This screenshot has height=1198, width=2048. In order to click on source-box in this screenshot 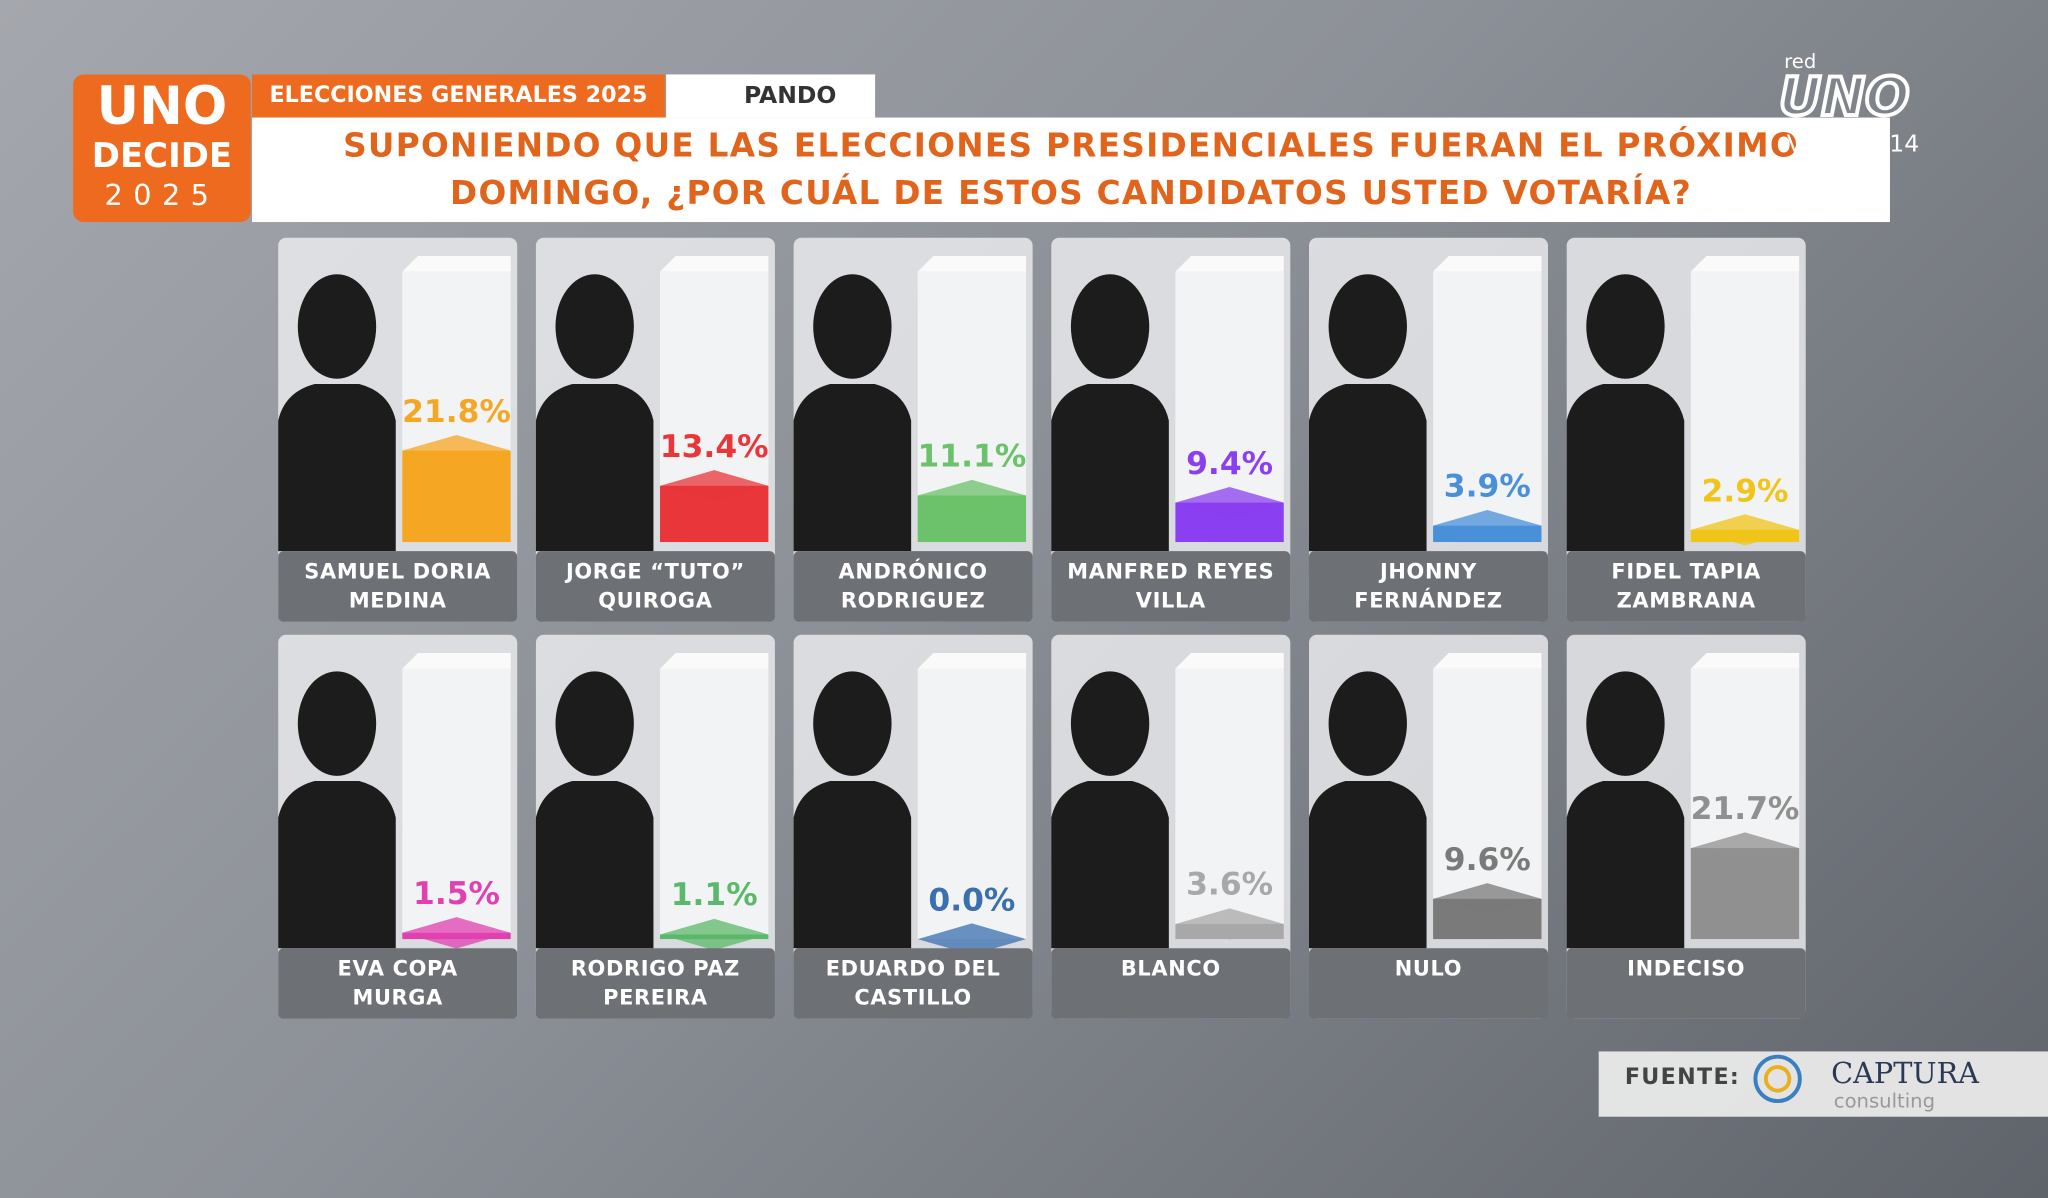, I will do `click(1823, 1084)`.